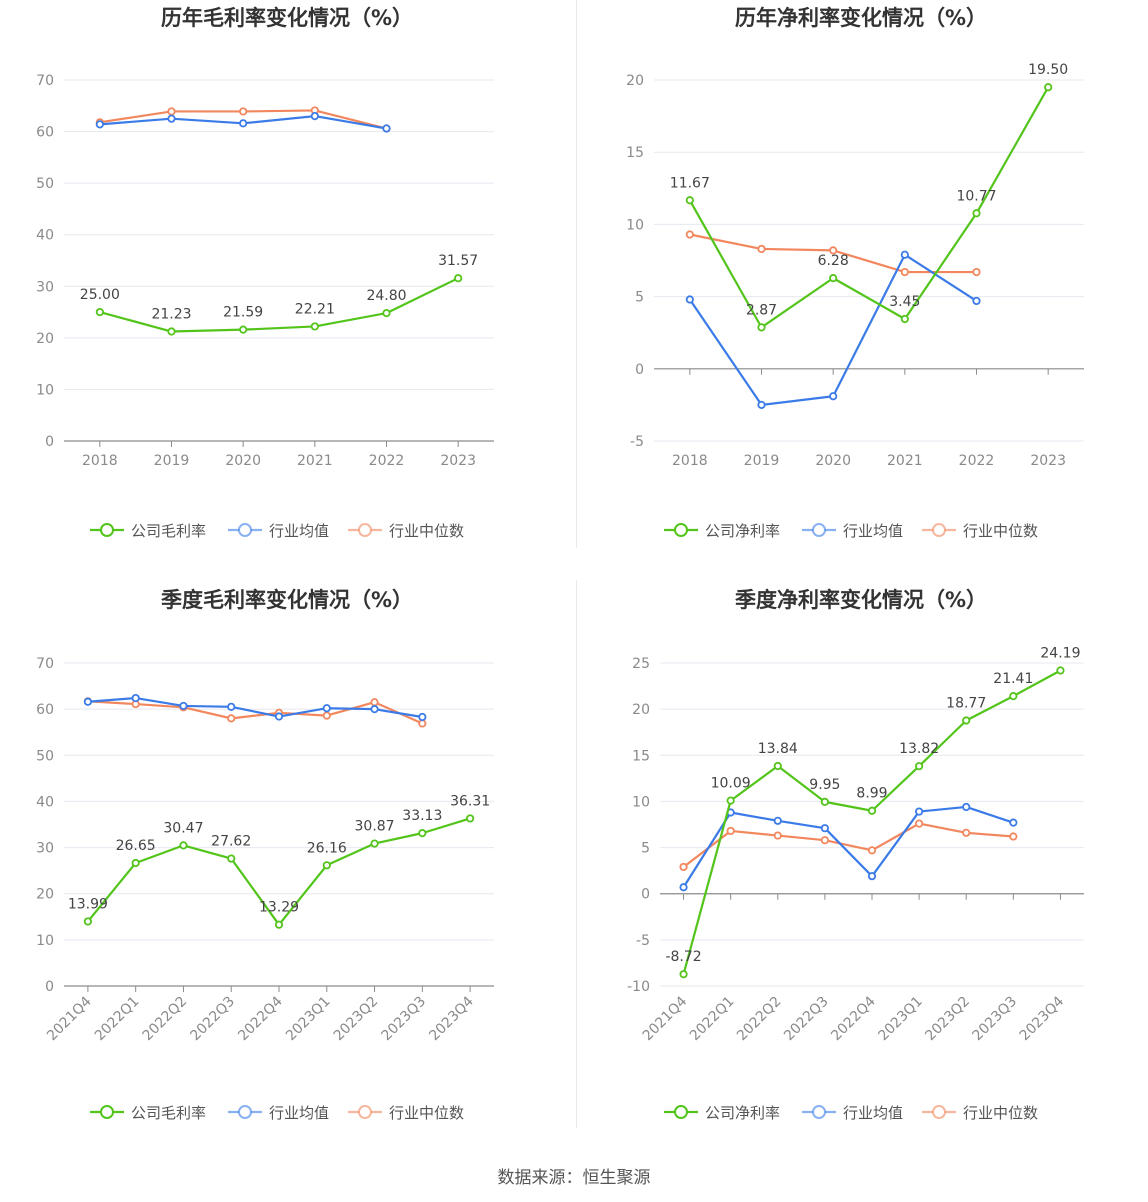 Image resolution: width=1148 pixels, height=1202 pixels. I want to click on chart-title: 历年净利率变化情况（%）, so click(861, 18).